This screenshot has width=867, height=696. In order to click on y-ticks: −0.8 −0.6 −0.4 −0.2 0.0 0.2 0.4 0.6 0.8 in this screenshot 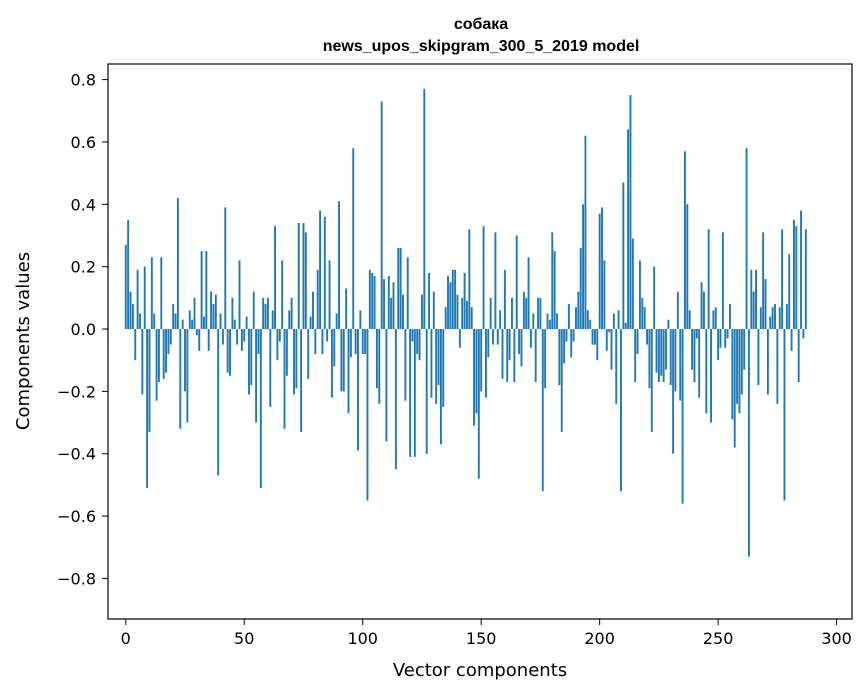, I will do `click(82, 329)`.